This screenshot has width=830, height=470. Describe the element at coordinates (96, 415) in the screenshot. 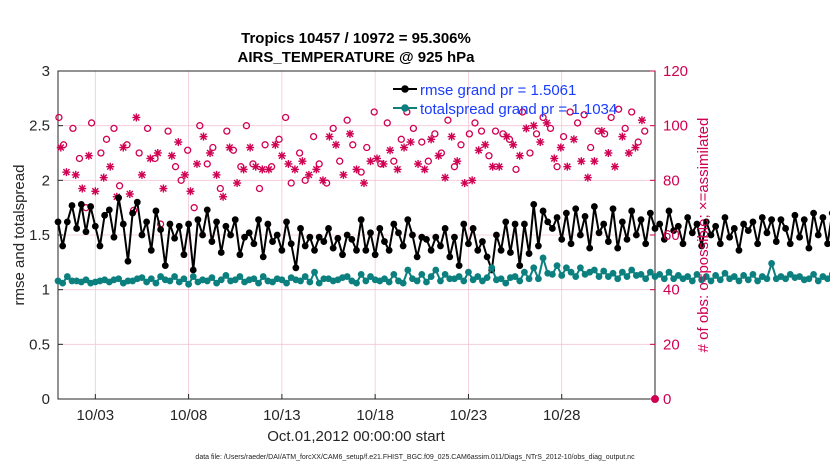

I see `x-tick-label: 10/03` at that location.